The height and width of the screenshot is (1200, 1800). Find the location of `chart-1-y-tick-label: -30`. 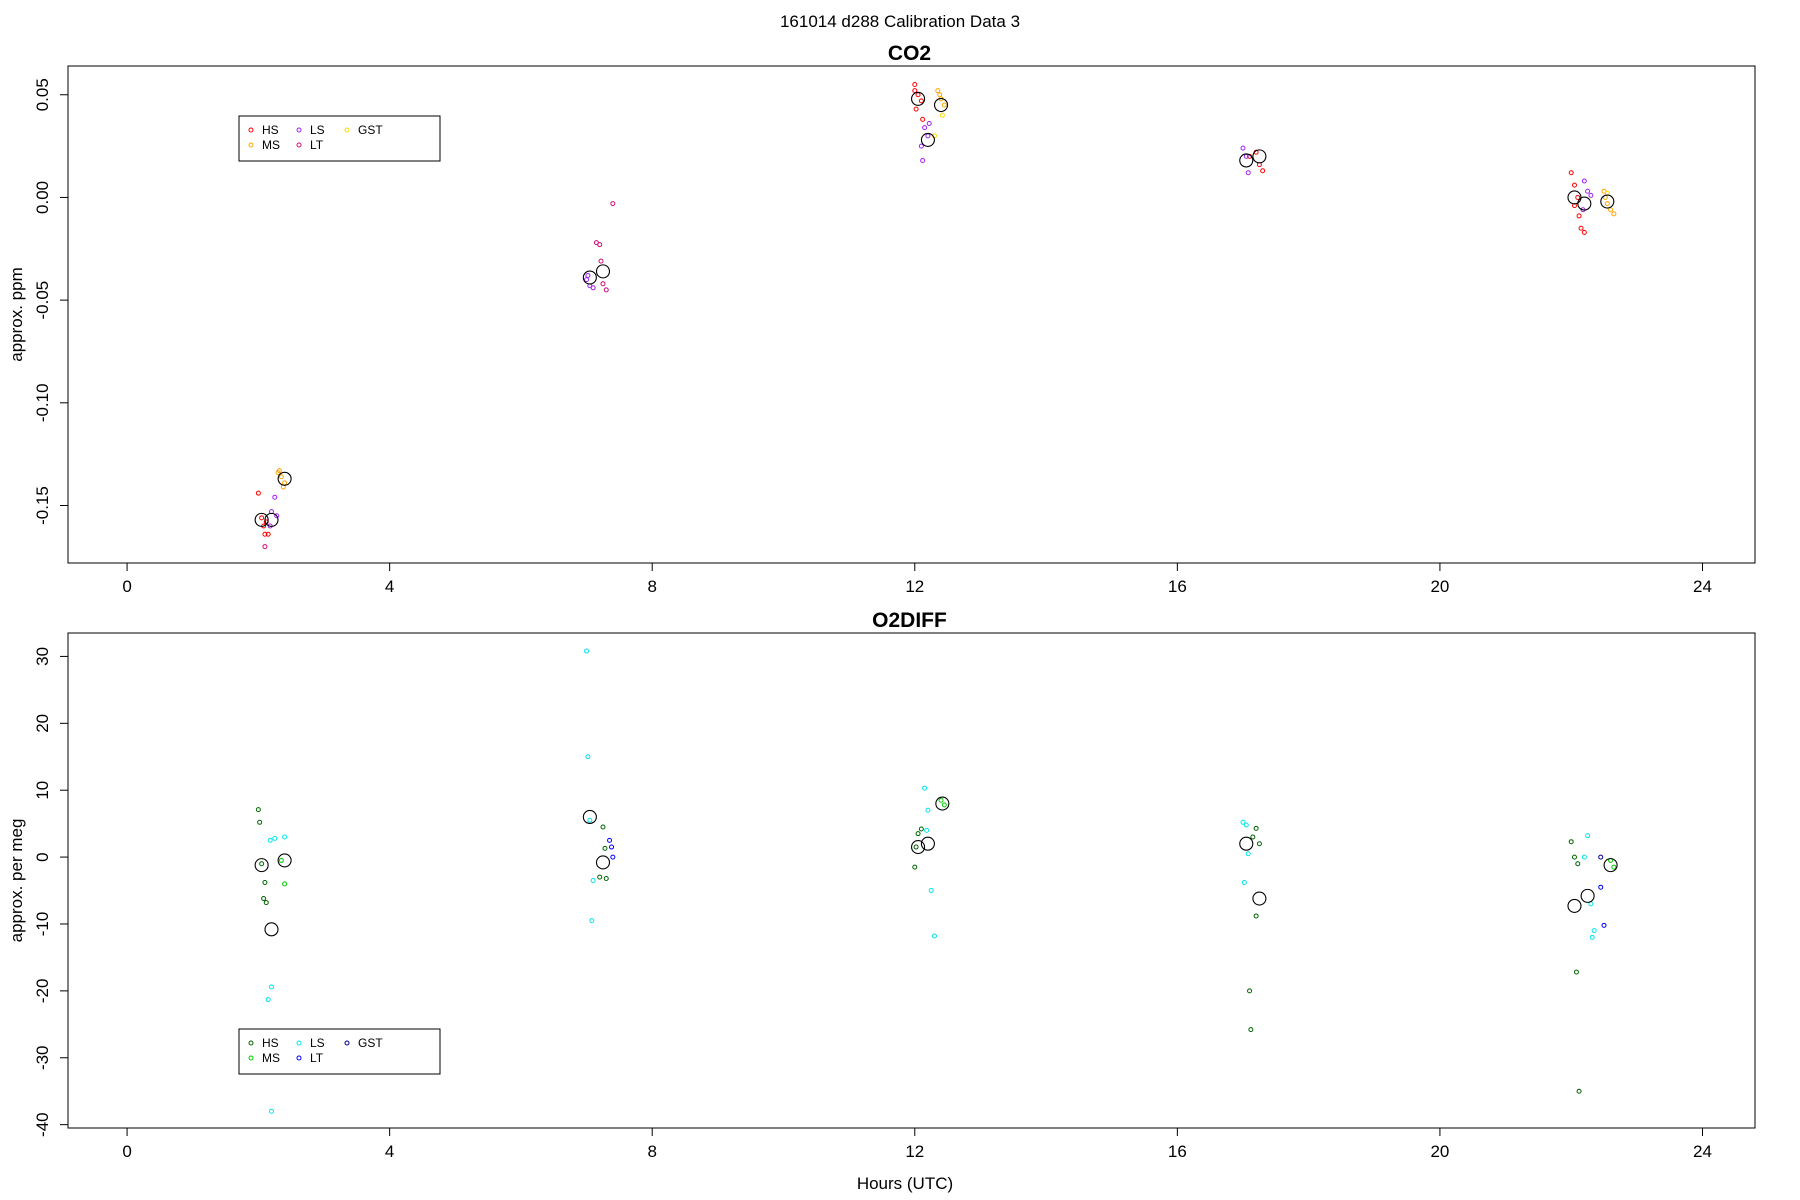

chart-1-y-tick-label: -30 is located at coordinates (42, 1057).